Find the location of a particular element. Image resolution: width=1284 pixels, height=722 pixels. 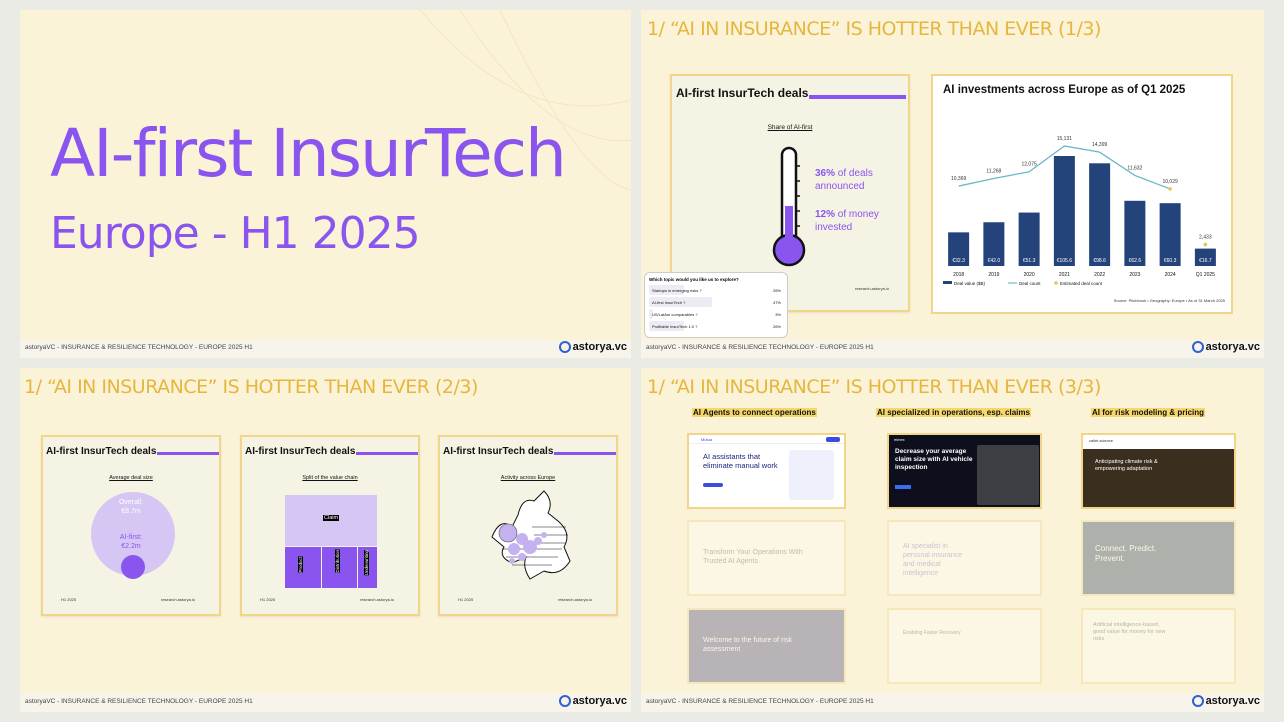

bar-label: €105.6 is located at coordinates (1065, 261).